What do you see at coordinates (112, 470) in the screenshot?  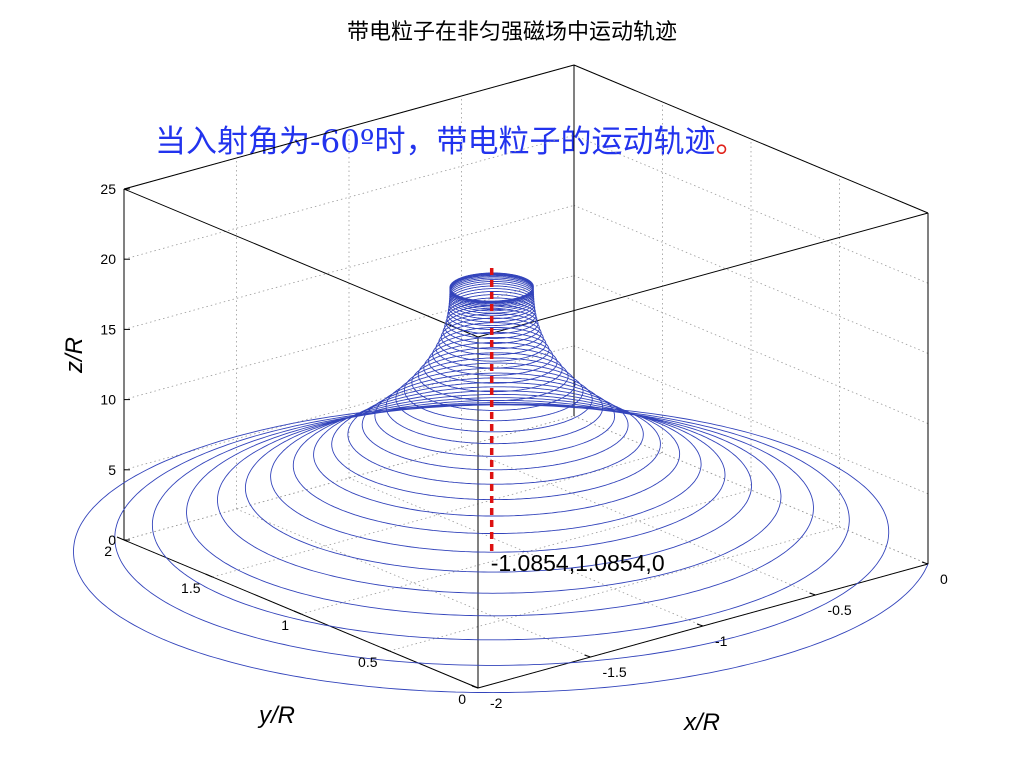 I see `z-tick-label: 5` at bounding box center [112, 470].